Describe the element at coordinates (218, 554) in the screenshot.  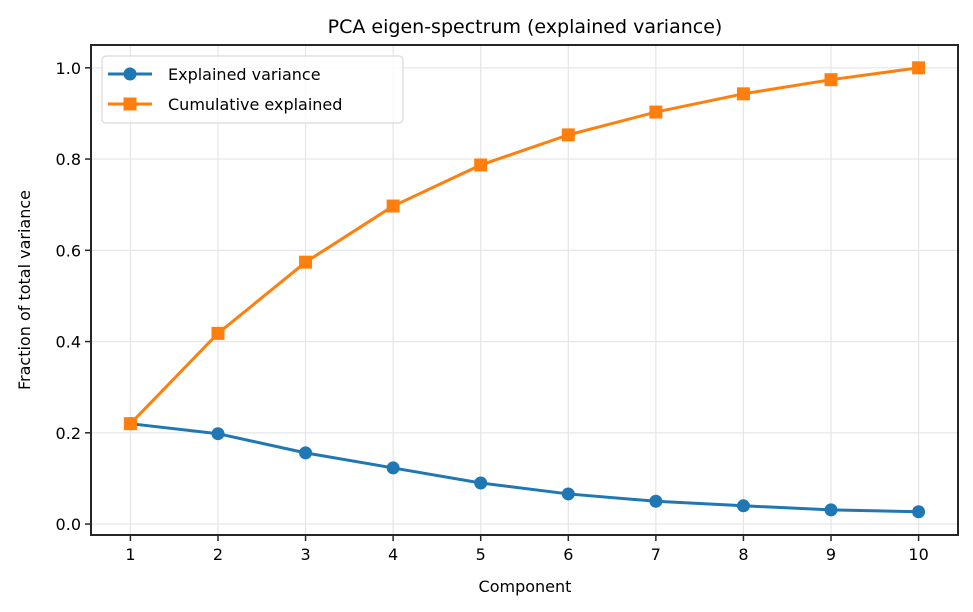
I see `x-tick-label: 2` at that location.